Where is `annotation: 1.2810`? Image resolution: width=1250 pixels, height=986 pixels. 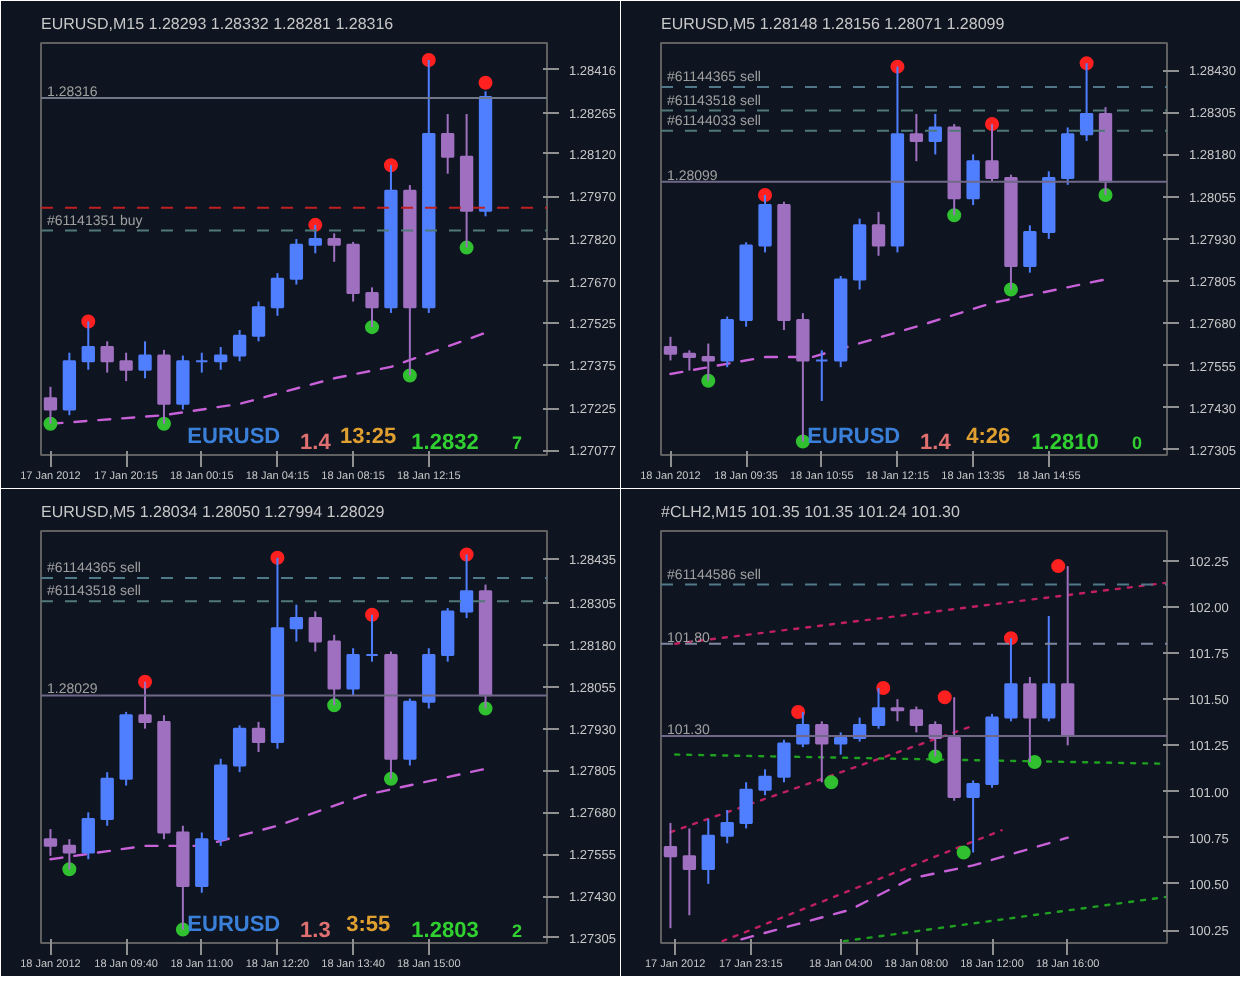 annotation: 1.2810 is located at coordinates (1065, 443).